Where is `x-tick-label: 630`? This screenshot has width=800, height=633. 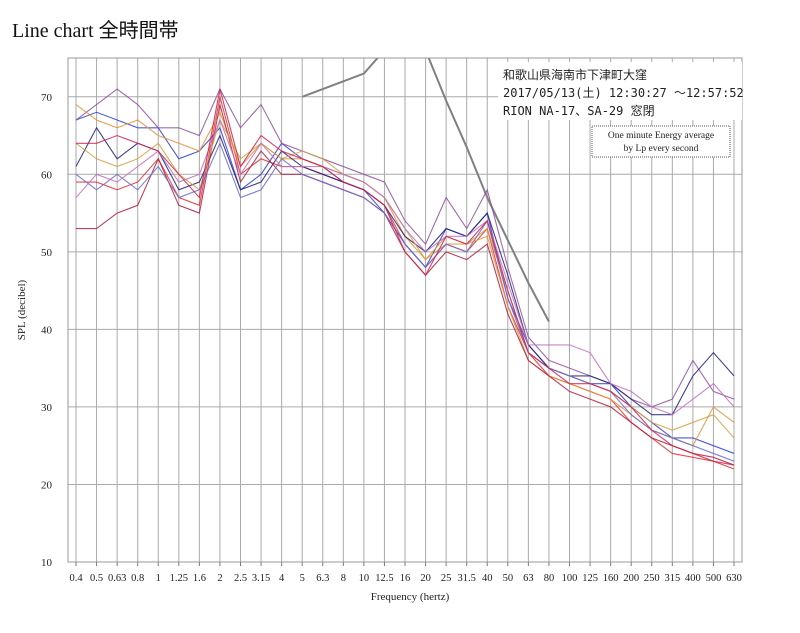
x-tick-label: 630 is located at coordinates (734, 578).